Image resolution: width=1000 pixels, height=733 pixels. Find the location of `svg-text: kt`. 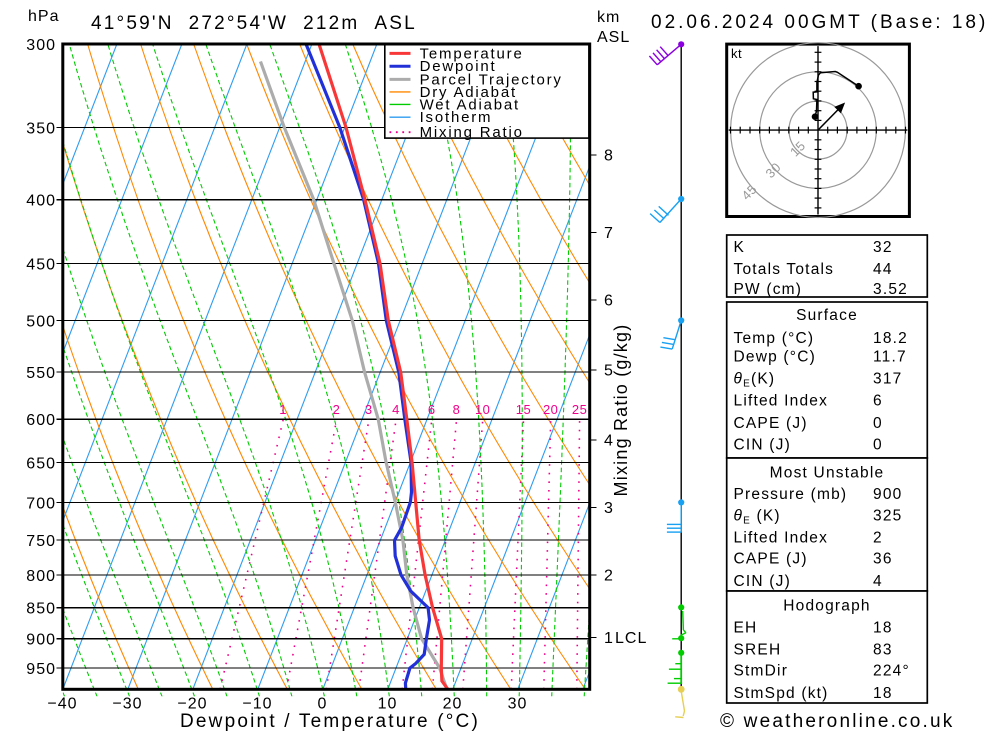

svg-text: kt is located at coordinates (736, 53).